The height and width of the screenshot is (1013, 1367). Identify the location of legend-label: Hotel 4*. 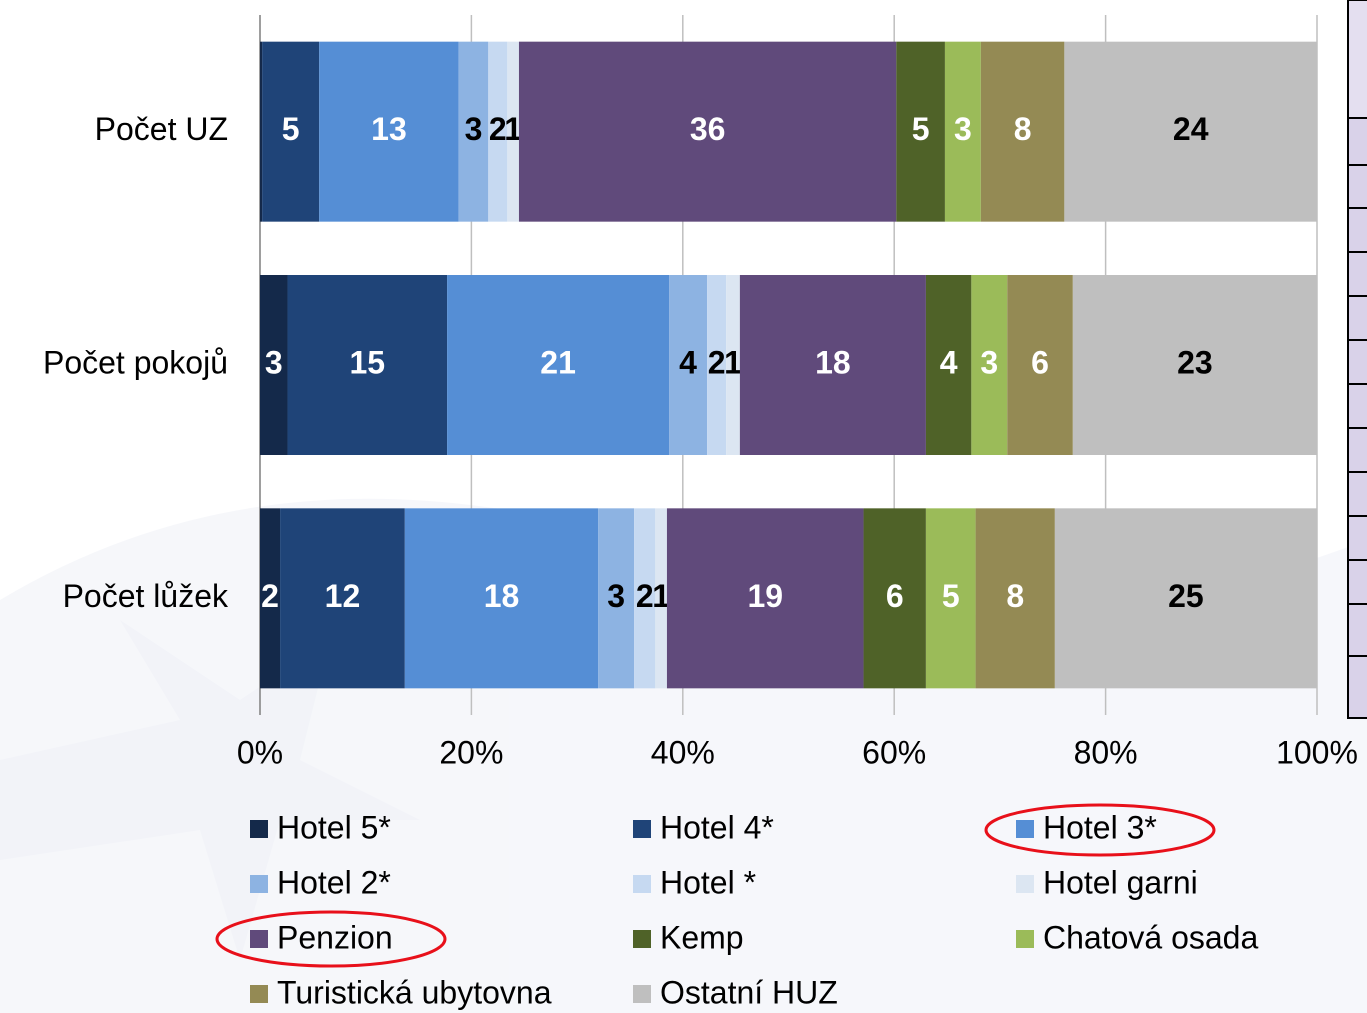
(717, 827).